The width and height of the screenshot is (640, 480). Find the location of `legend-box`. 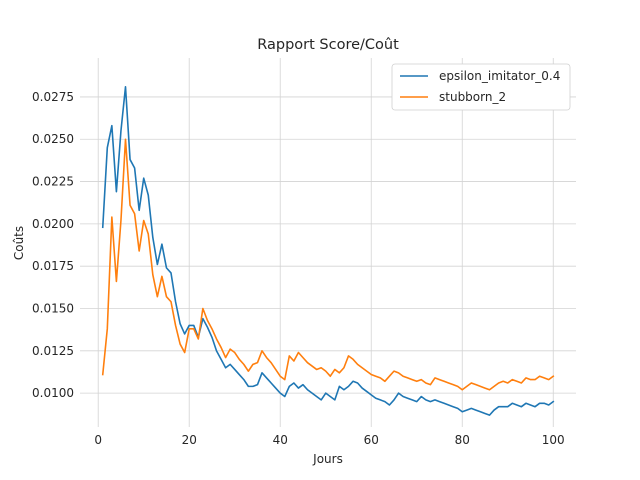

legend-box is located at coordinates (481, 87).